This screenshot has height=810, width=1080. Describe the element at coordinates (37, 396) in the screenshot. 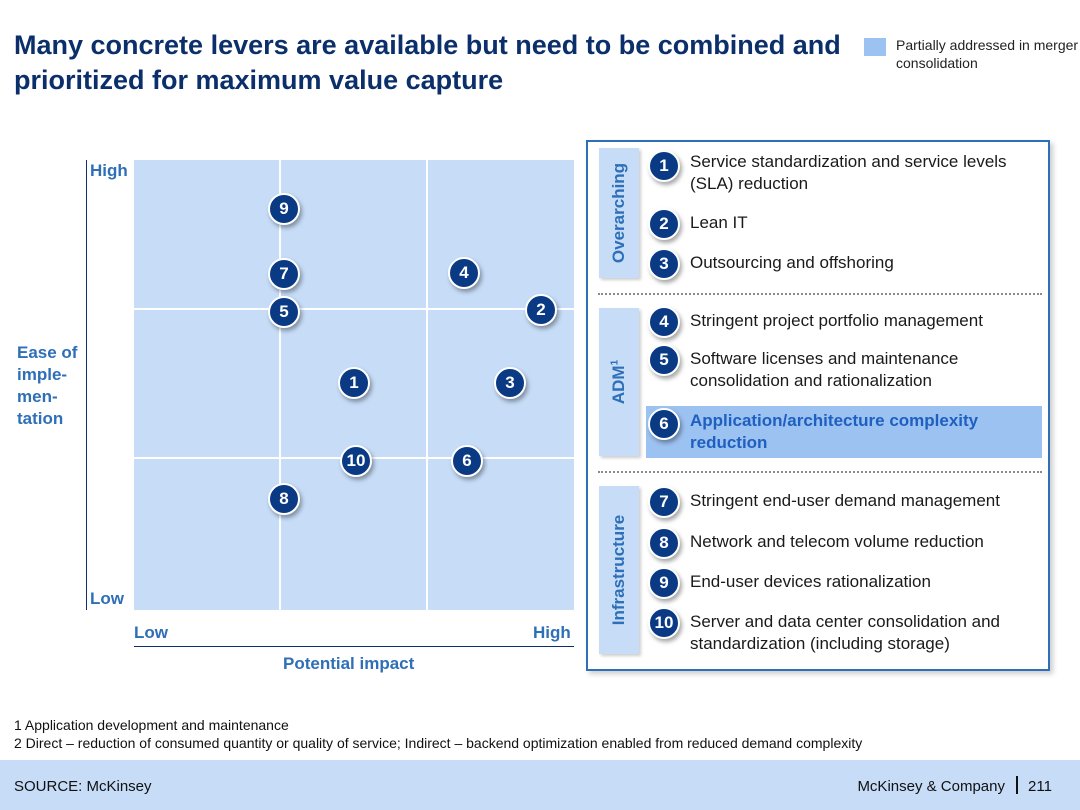

I see `y-axis-title-line: men-` at that location.